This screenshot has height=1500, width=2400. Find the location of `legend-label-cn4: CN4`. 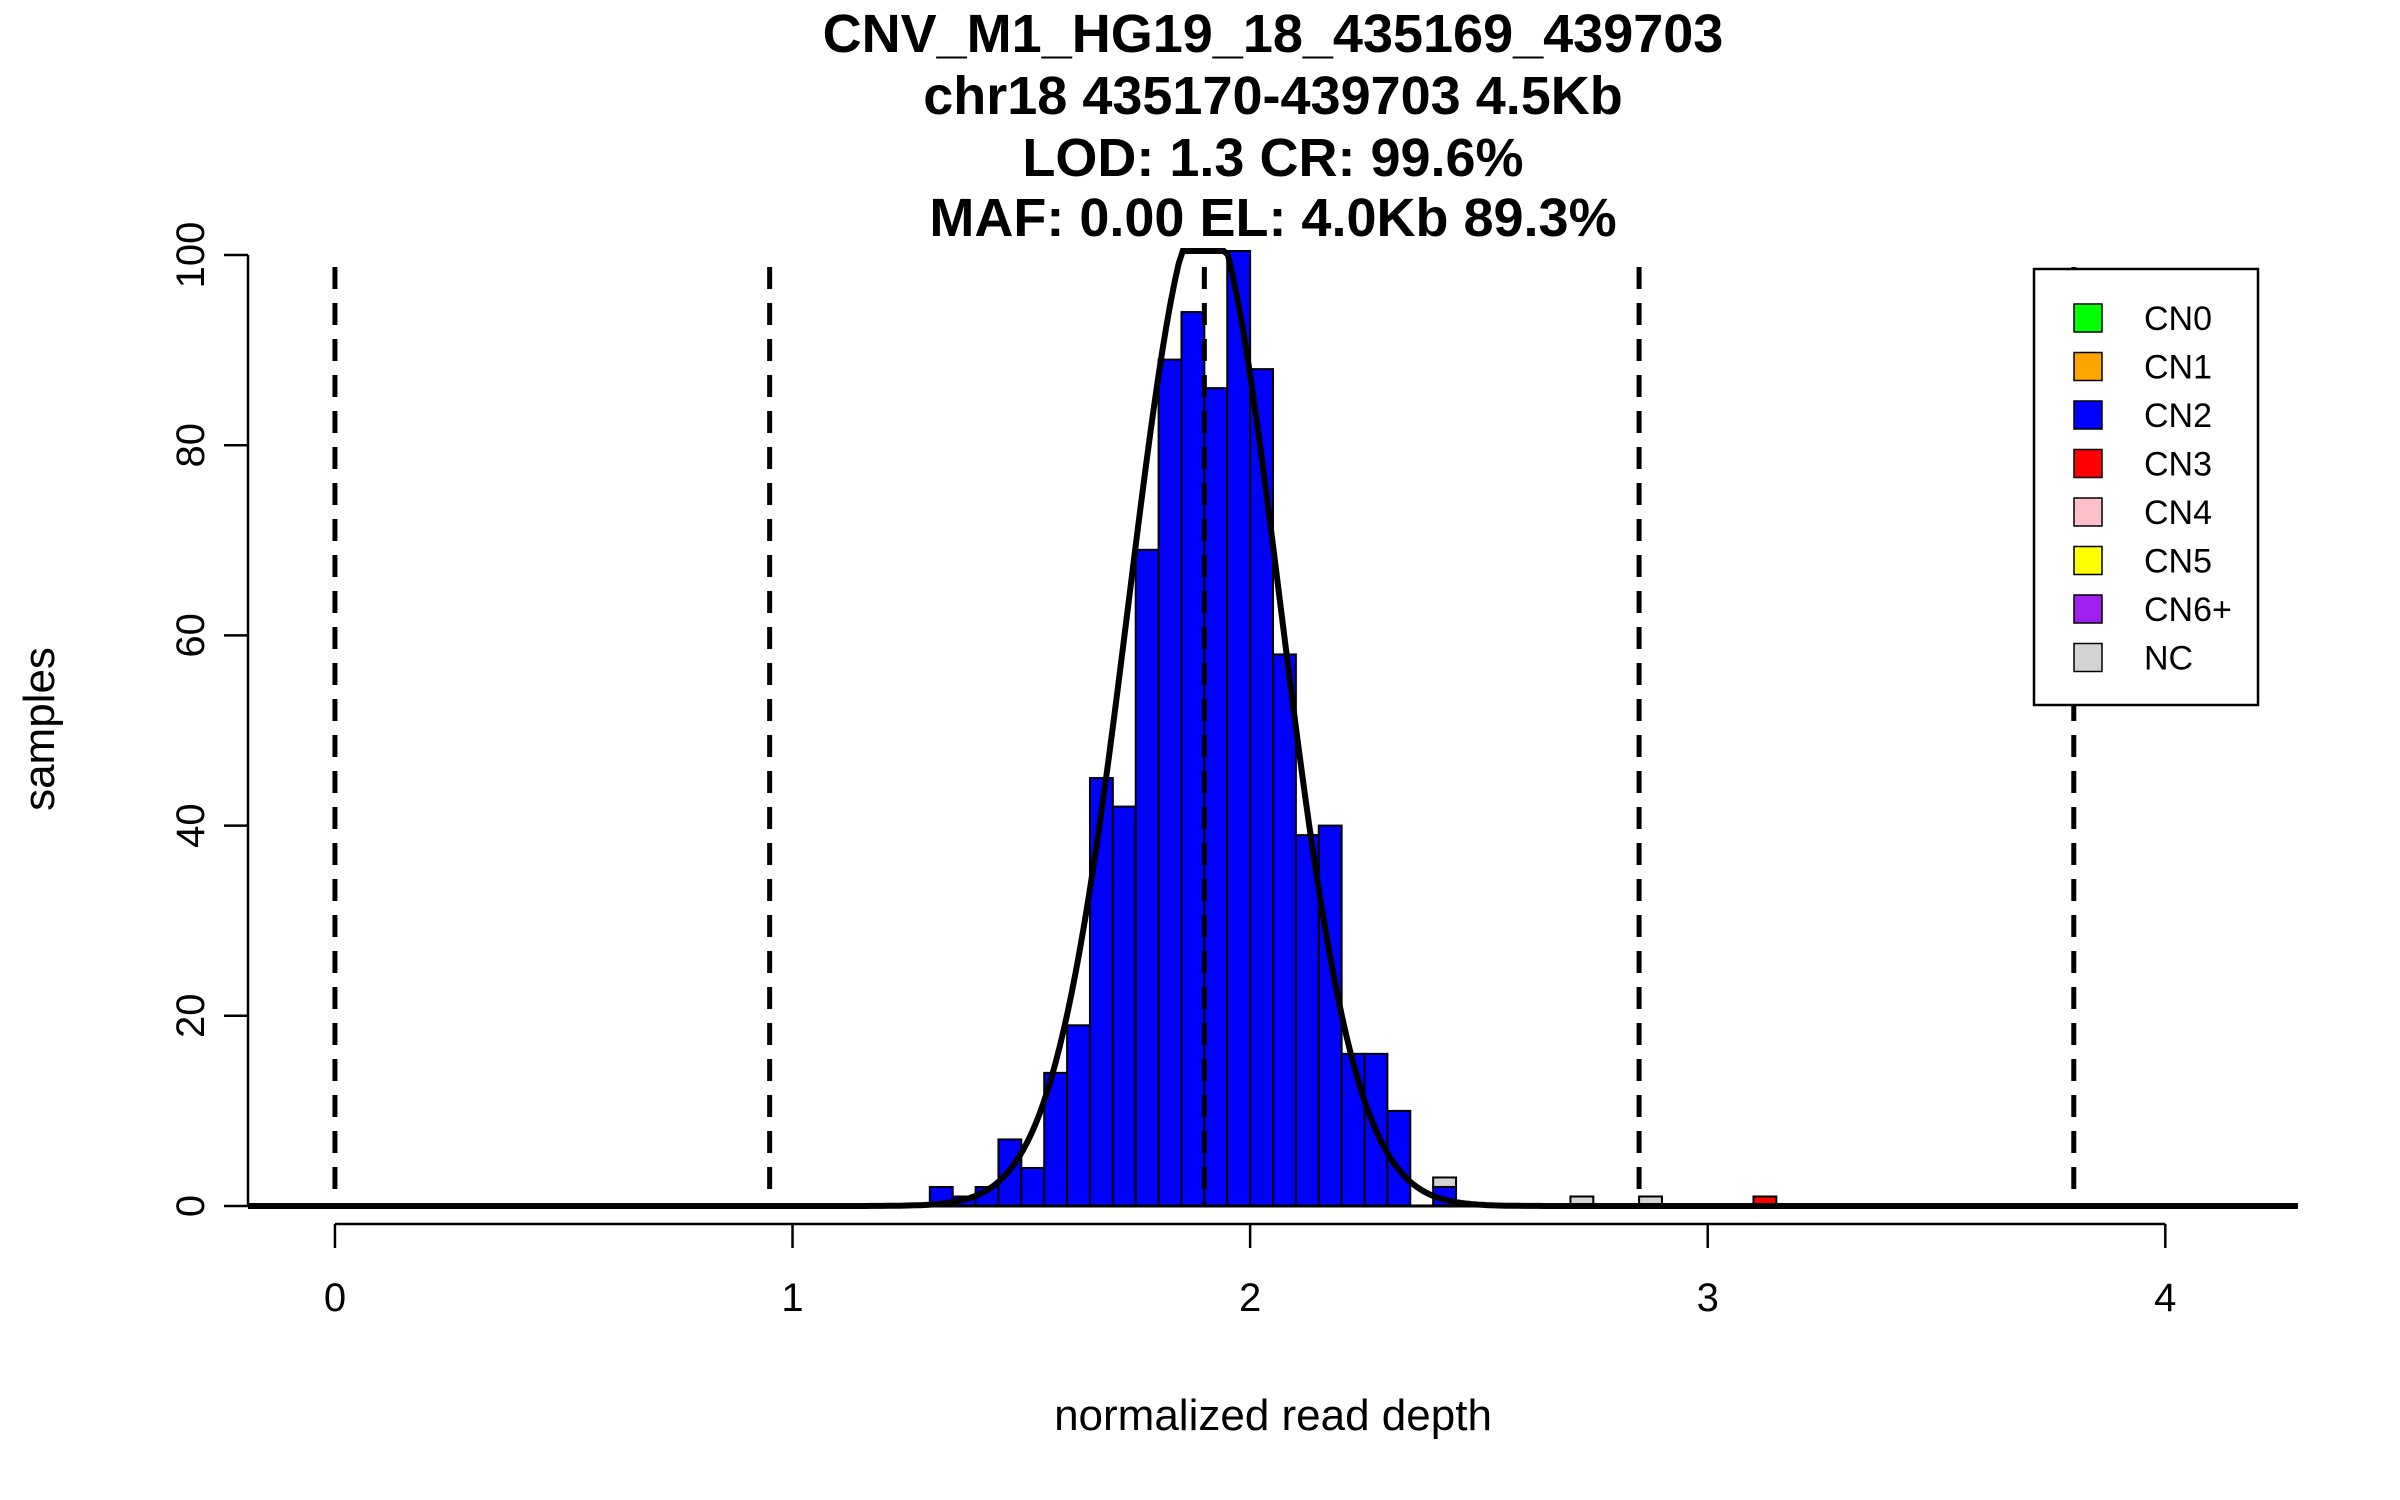

legend-label-cn4: CN4 is located at coordinates (2178, 513).